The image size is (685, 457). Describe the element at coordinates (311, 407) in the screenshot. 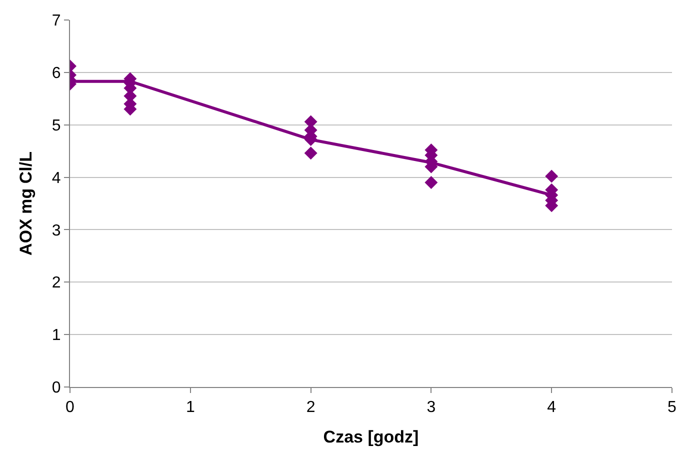

I see `x-tick-label: 2` at that location.